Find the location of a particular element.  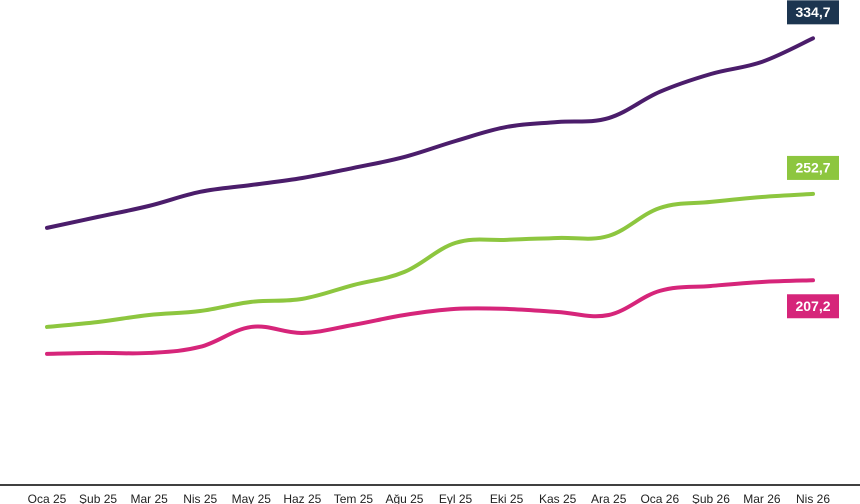

x-tick-label: Kas 25 is located at coordinates (558, 498).